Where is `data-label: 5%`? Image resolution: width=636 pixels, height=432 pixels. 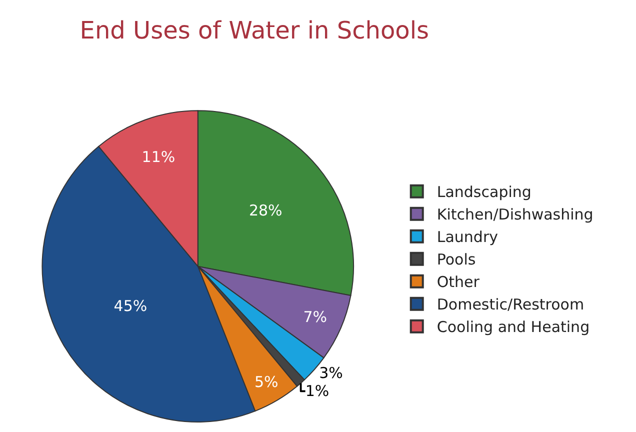
data-label: 5% is located at coordinates (266, 382).